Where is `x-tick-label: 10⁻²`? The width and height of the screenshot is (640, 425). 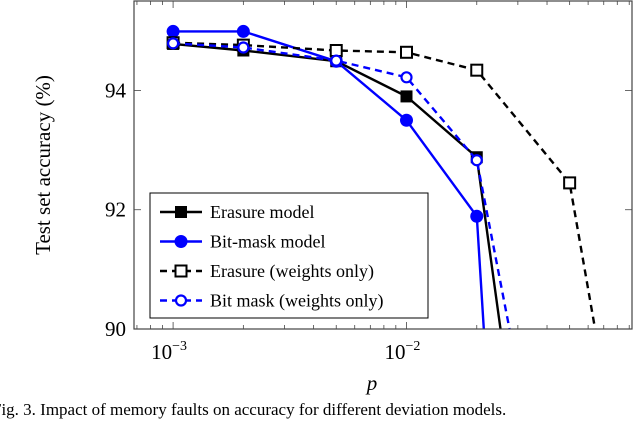
x-tick-label: 10⁻² is located at coordinates (403, 351).